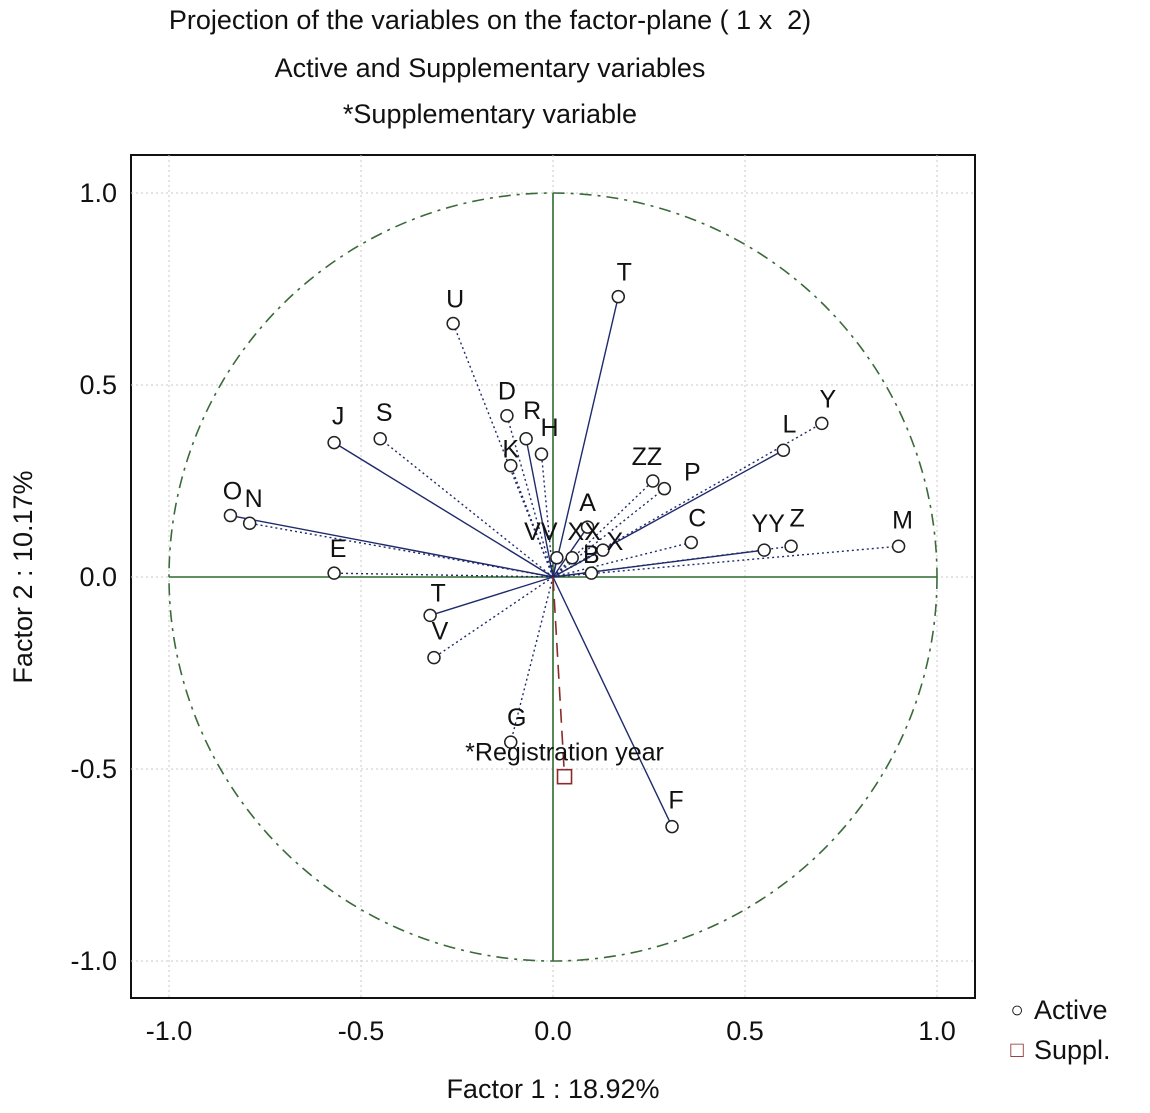 This screenshot has height=1113, width=1150. What do you see at coordinates (745, 1031) in the screenshot?
I see `x-tick-label: 0.5` at bounding box center [745, 1031].